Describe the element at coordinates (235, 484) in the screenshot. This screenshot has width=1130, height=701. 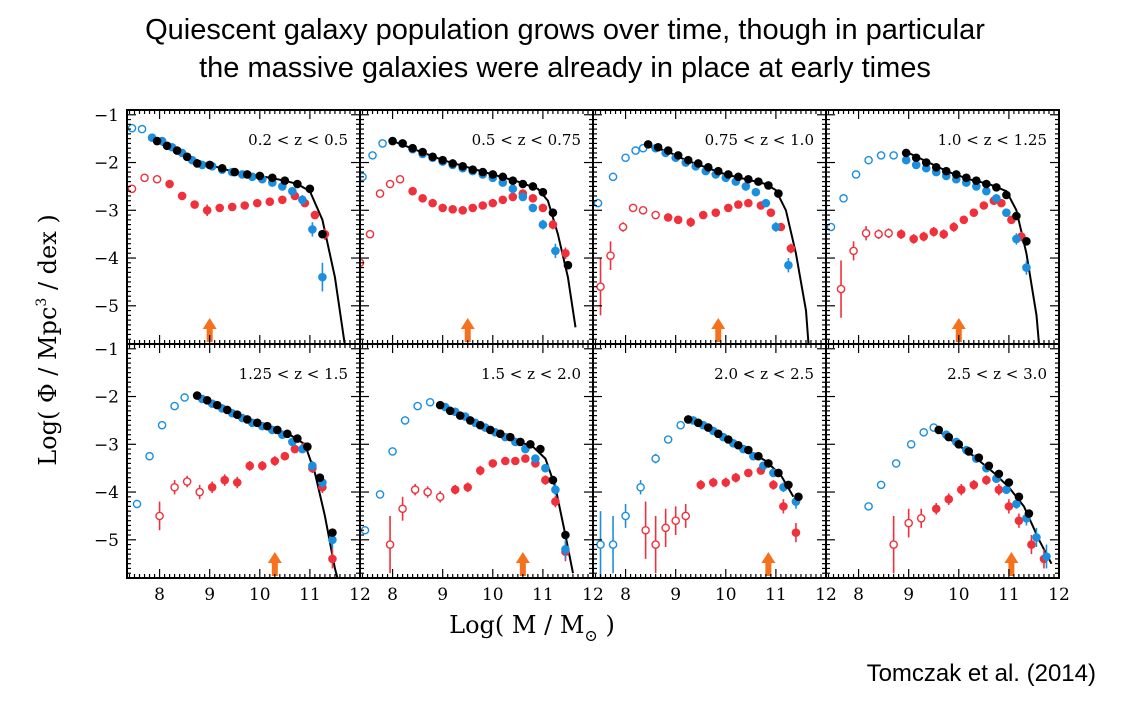
I see `panel-plot-area` at that location.